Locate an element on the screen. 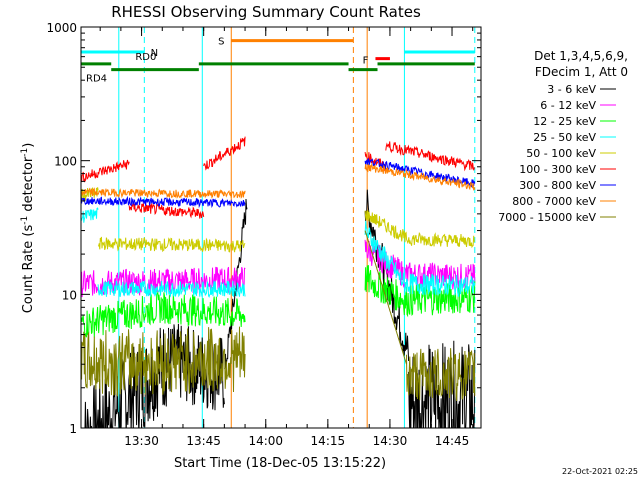 The image size is (640, 480). y-axis-label: Count Rate (s-1 detector-1) is located at coordinates (28, 228).